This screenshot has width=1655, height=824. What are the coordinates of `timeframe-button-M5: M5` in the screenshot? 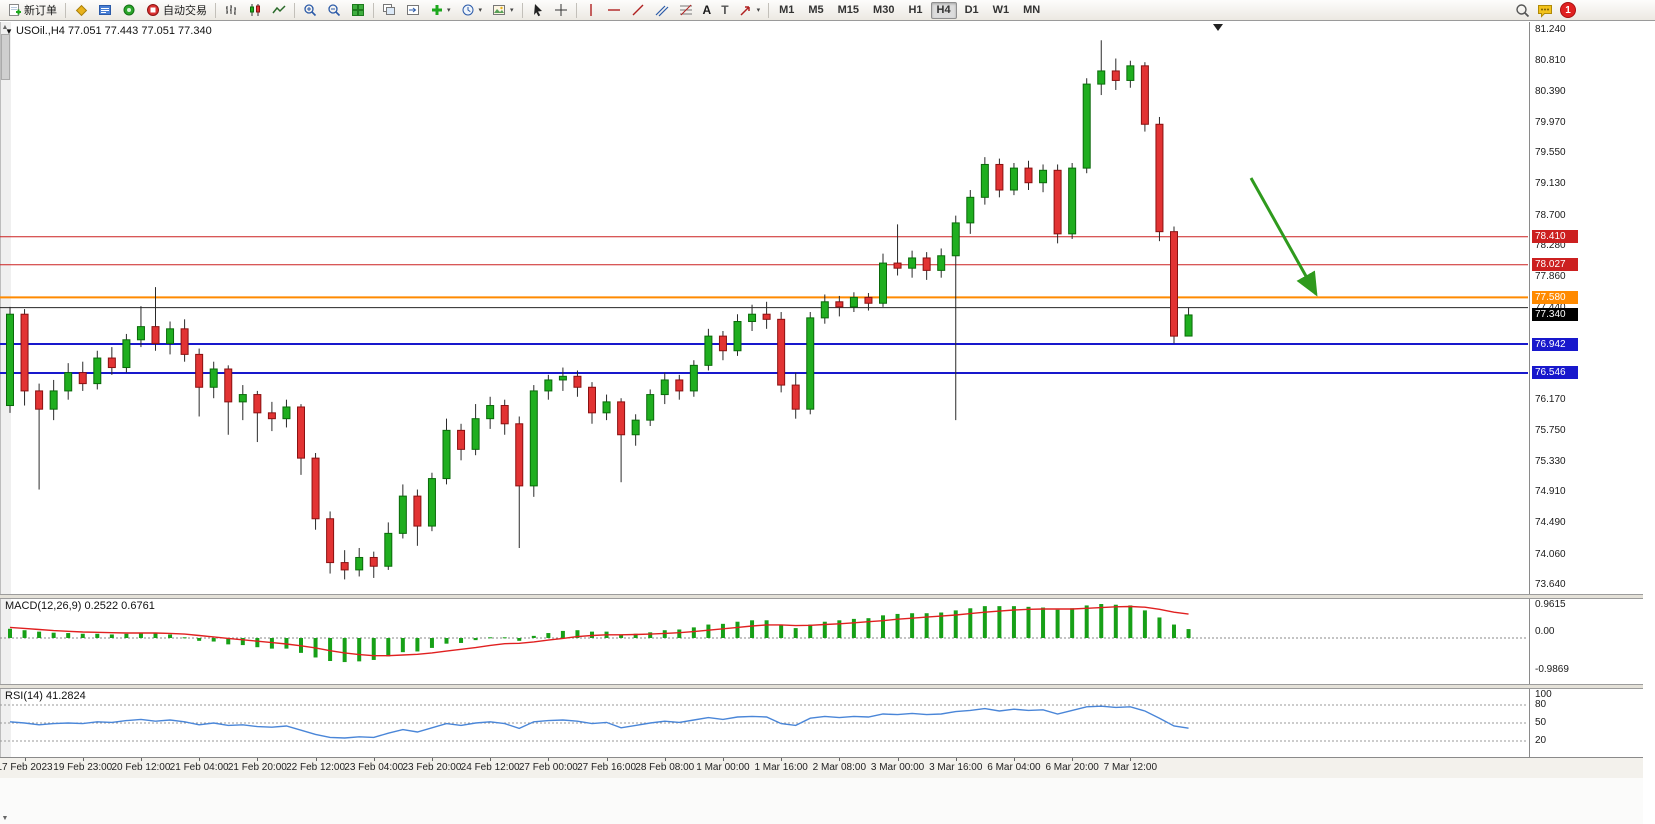 It's located at (815, 10).